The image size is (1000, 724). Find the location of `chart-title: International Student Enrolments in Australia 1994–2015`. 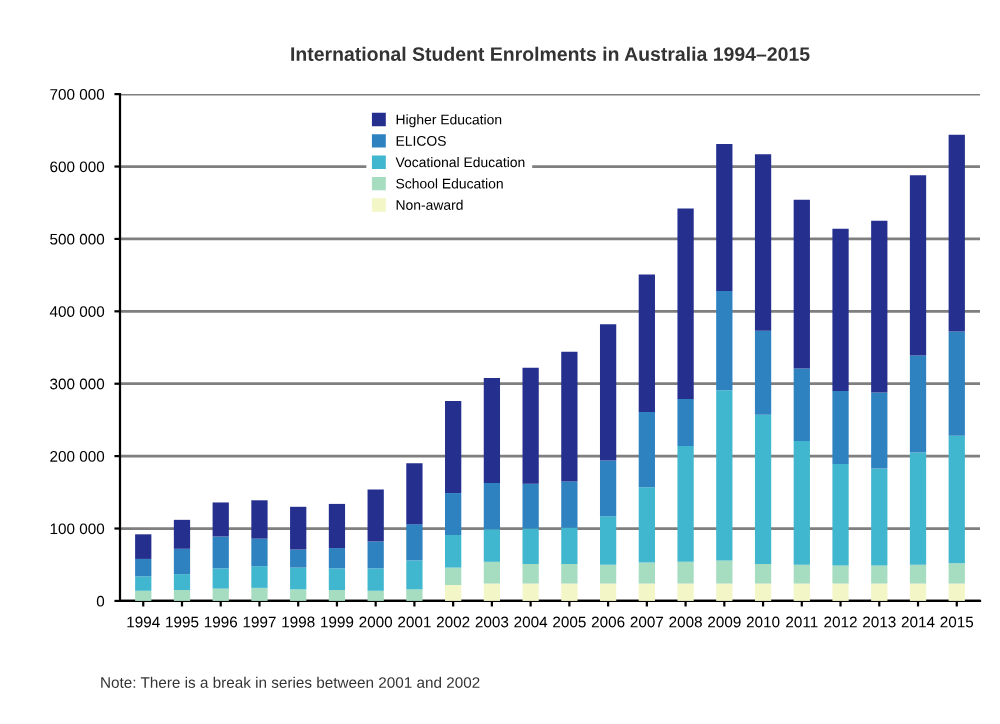

chart-title: International Student Enrolments in Australia 1994–2015 is located at coordinates (550, 53).